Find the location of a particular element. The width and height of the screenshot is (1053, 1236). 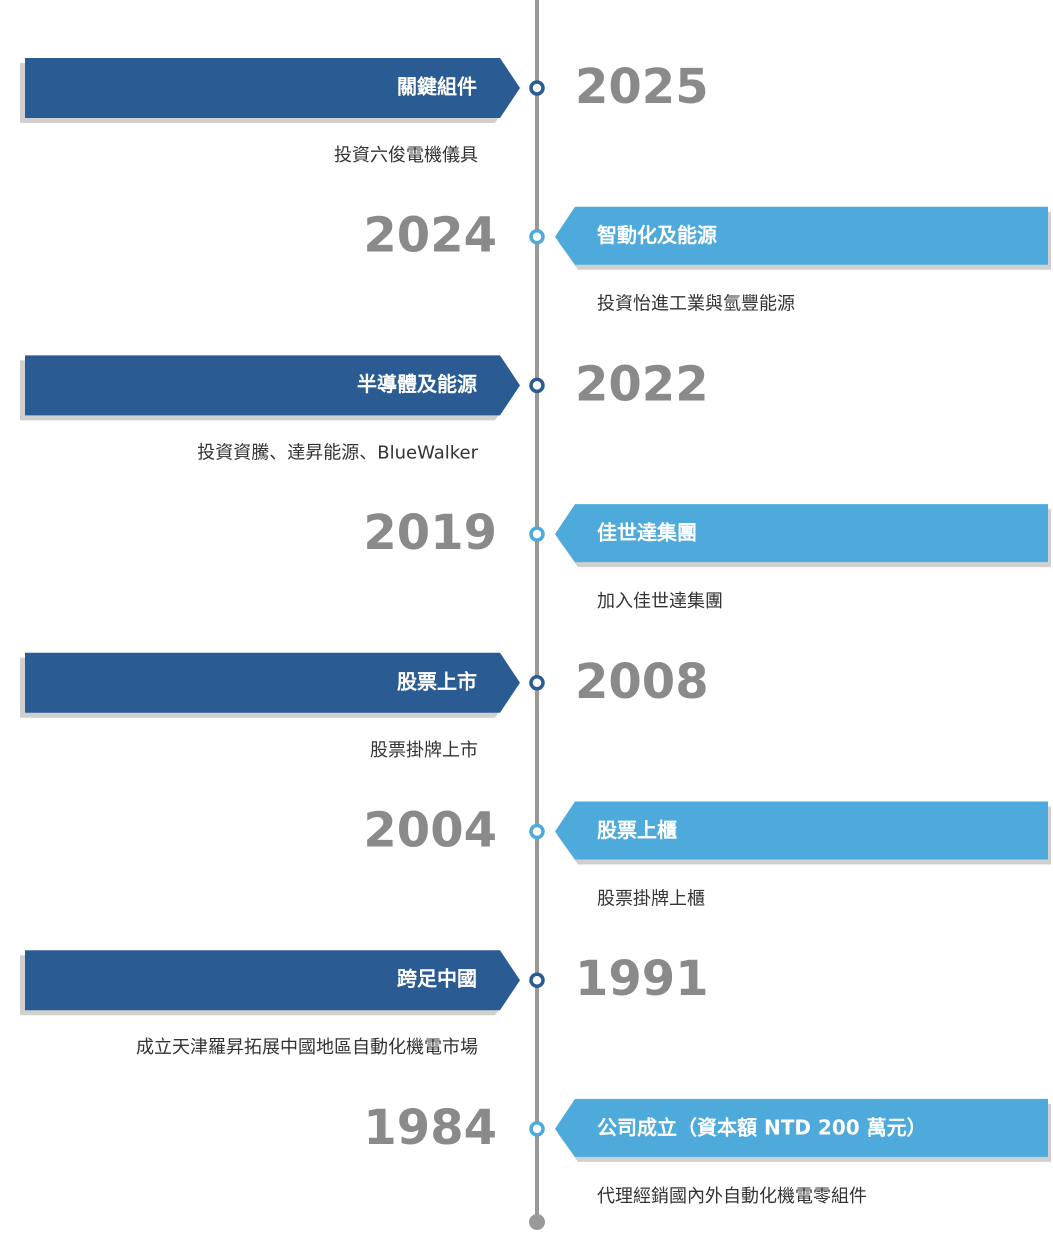

item-title: 公司成立（資本額 NTD 200 萬元） is located at coordinates (762, 1127).